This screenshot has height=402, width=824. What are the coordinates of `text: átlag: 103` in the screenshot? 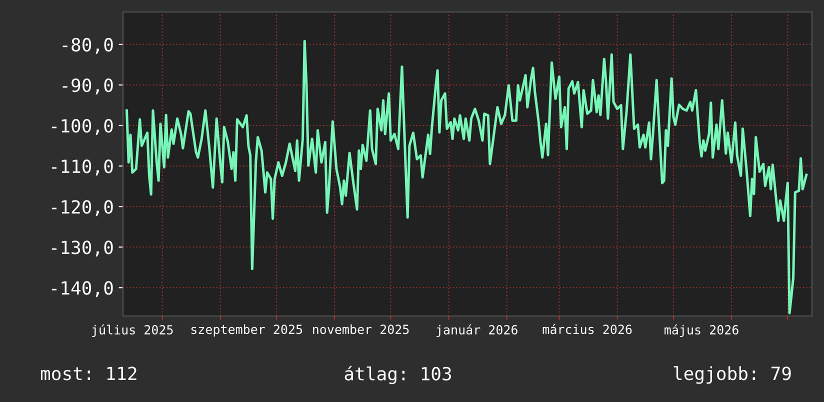 It's located at (397, 375).